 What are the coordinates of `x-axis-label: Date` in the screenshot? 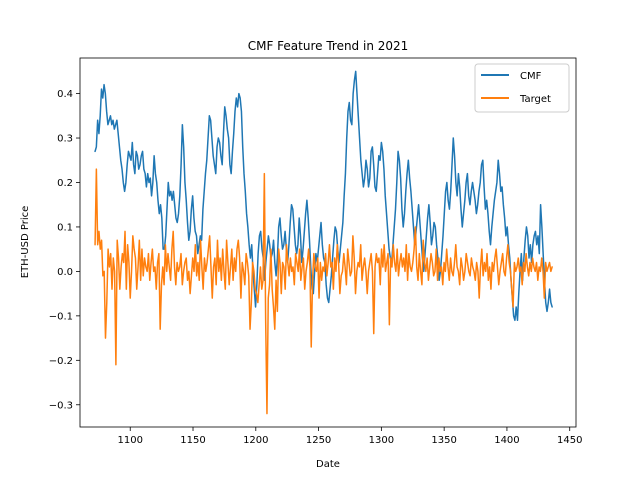 It's located at (328, 464).